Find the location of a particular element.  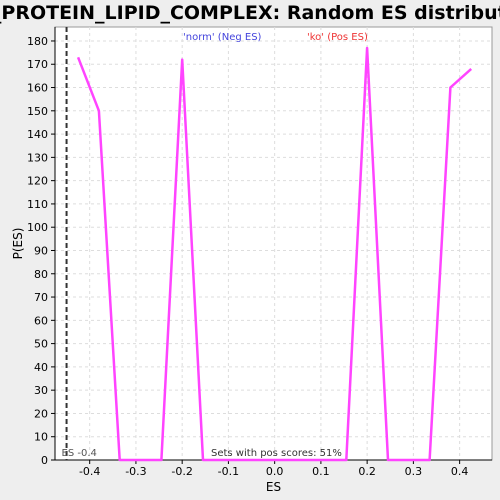

x-axis: -0.4 -0.3 -0.2 -0.1 0.0 0.1 0.2 0.3 0.4 is located at coordinates (273, 468).